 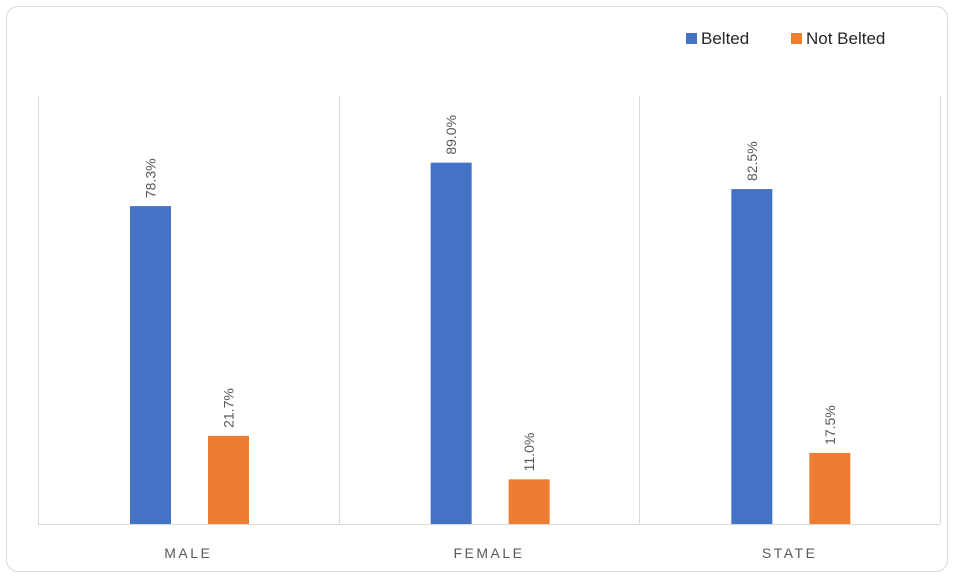 What do you see at coordinates (830, 425) in the screenshot?
I see `data-label: 17.5%` at bounding box center [830, 425].